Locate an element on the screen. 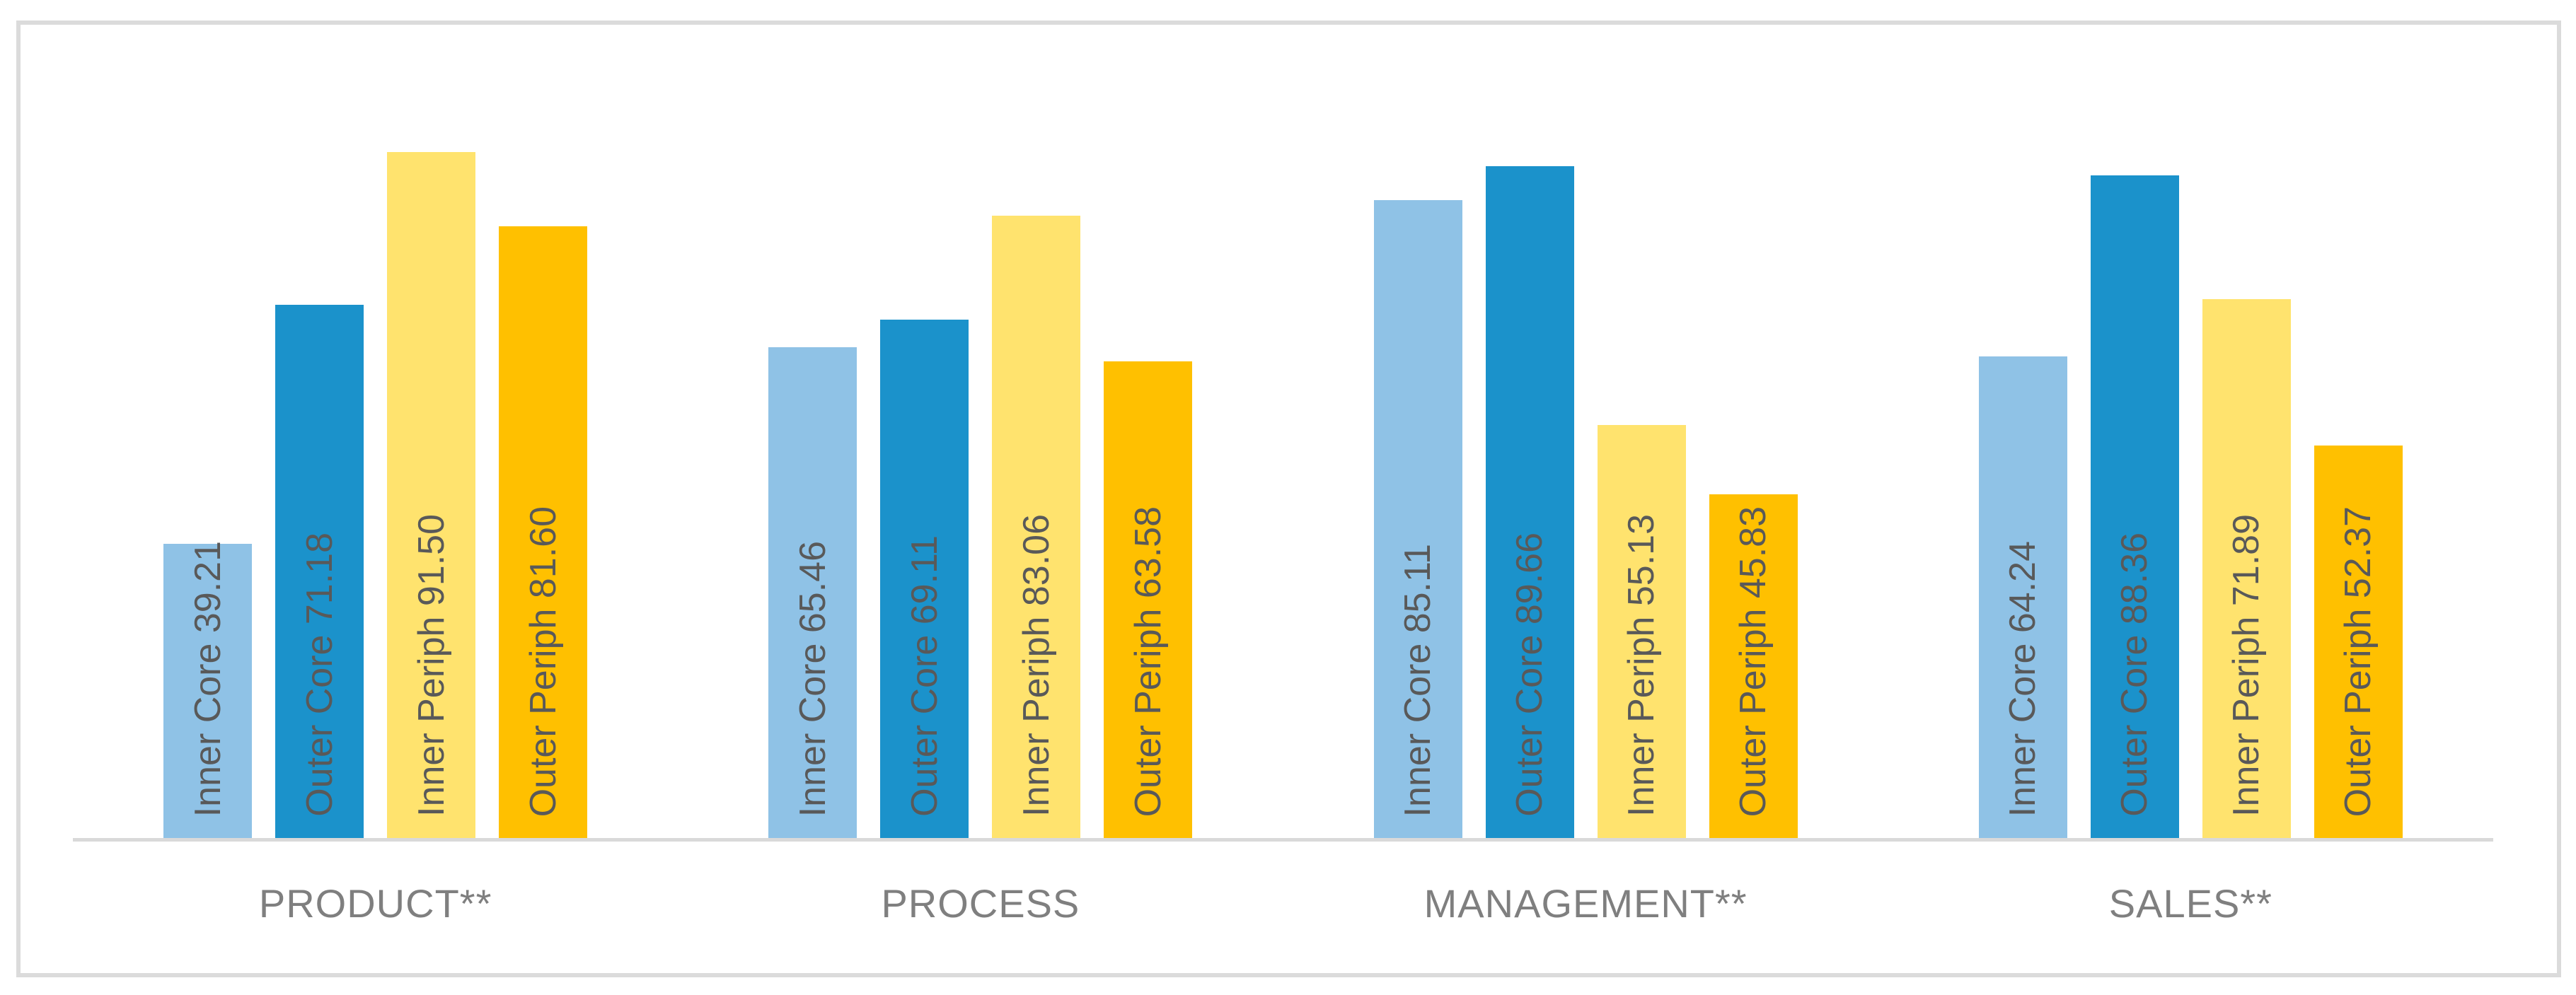  bar-product-inner-periph: Inner Periph 91.50 is located at coordinates (431, 463).